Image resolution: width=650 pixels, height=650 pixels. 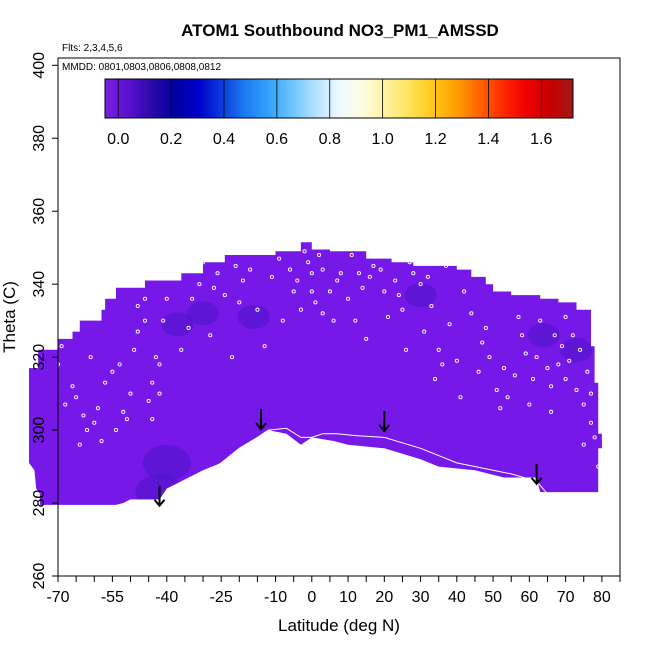 I want to click on x-tick-label: 20, so click(x=384, y=597).